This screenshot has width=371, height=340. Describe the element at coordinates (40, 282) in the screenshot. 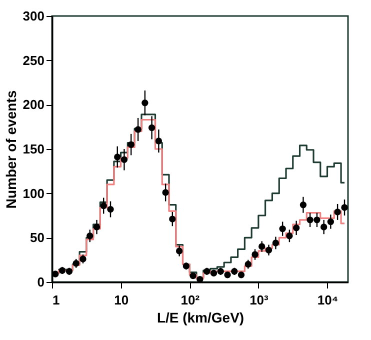

I see `y-tick-label: 0` at that location.